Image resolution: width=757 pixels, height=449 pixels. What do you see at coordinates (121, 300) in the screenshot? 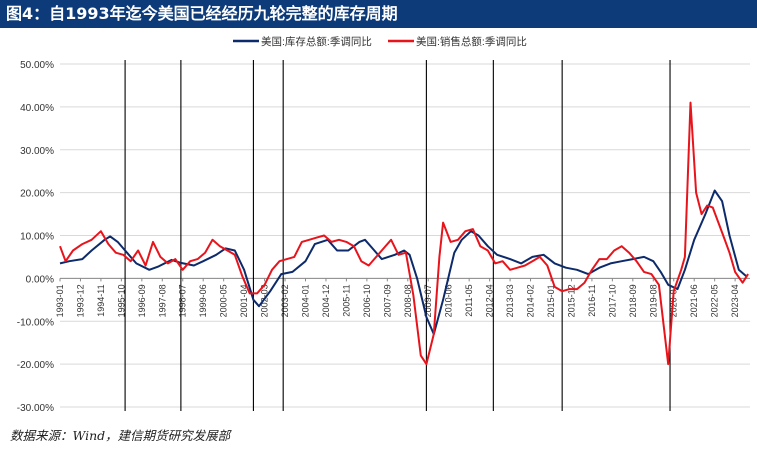
I see `x-tick-label: 1995-10` at bounding box center [121, 300].